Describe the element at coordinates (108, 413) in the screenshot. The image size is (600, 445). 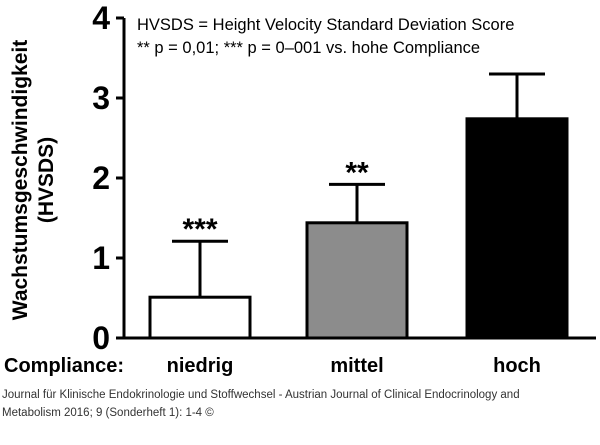
I see `caption-line-2: Metabolism 2016; 9 (Sonderheft 1): 1-4 ©` at that location.